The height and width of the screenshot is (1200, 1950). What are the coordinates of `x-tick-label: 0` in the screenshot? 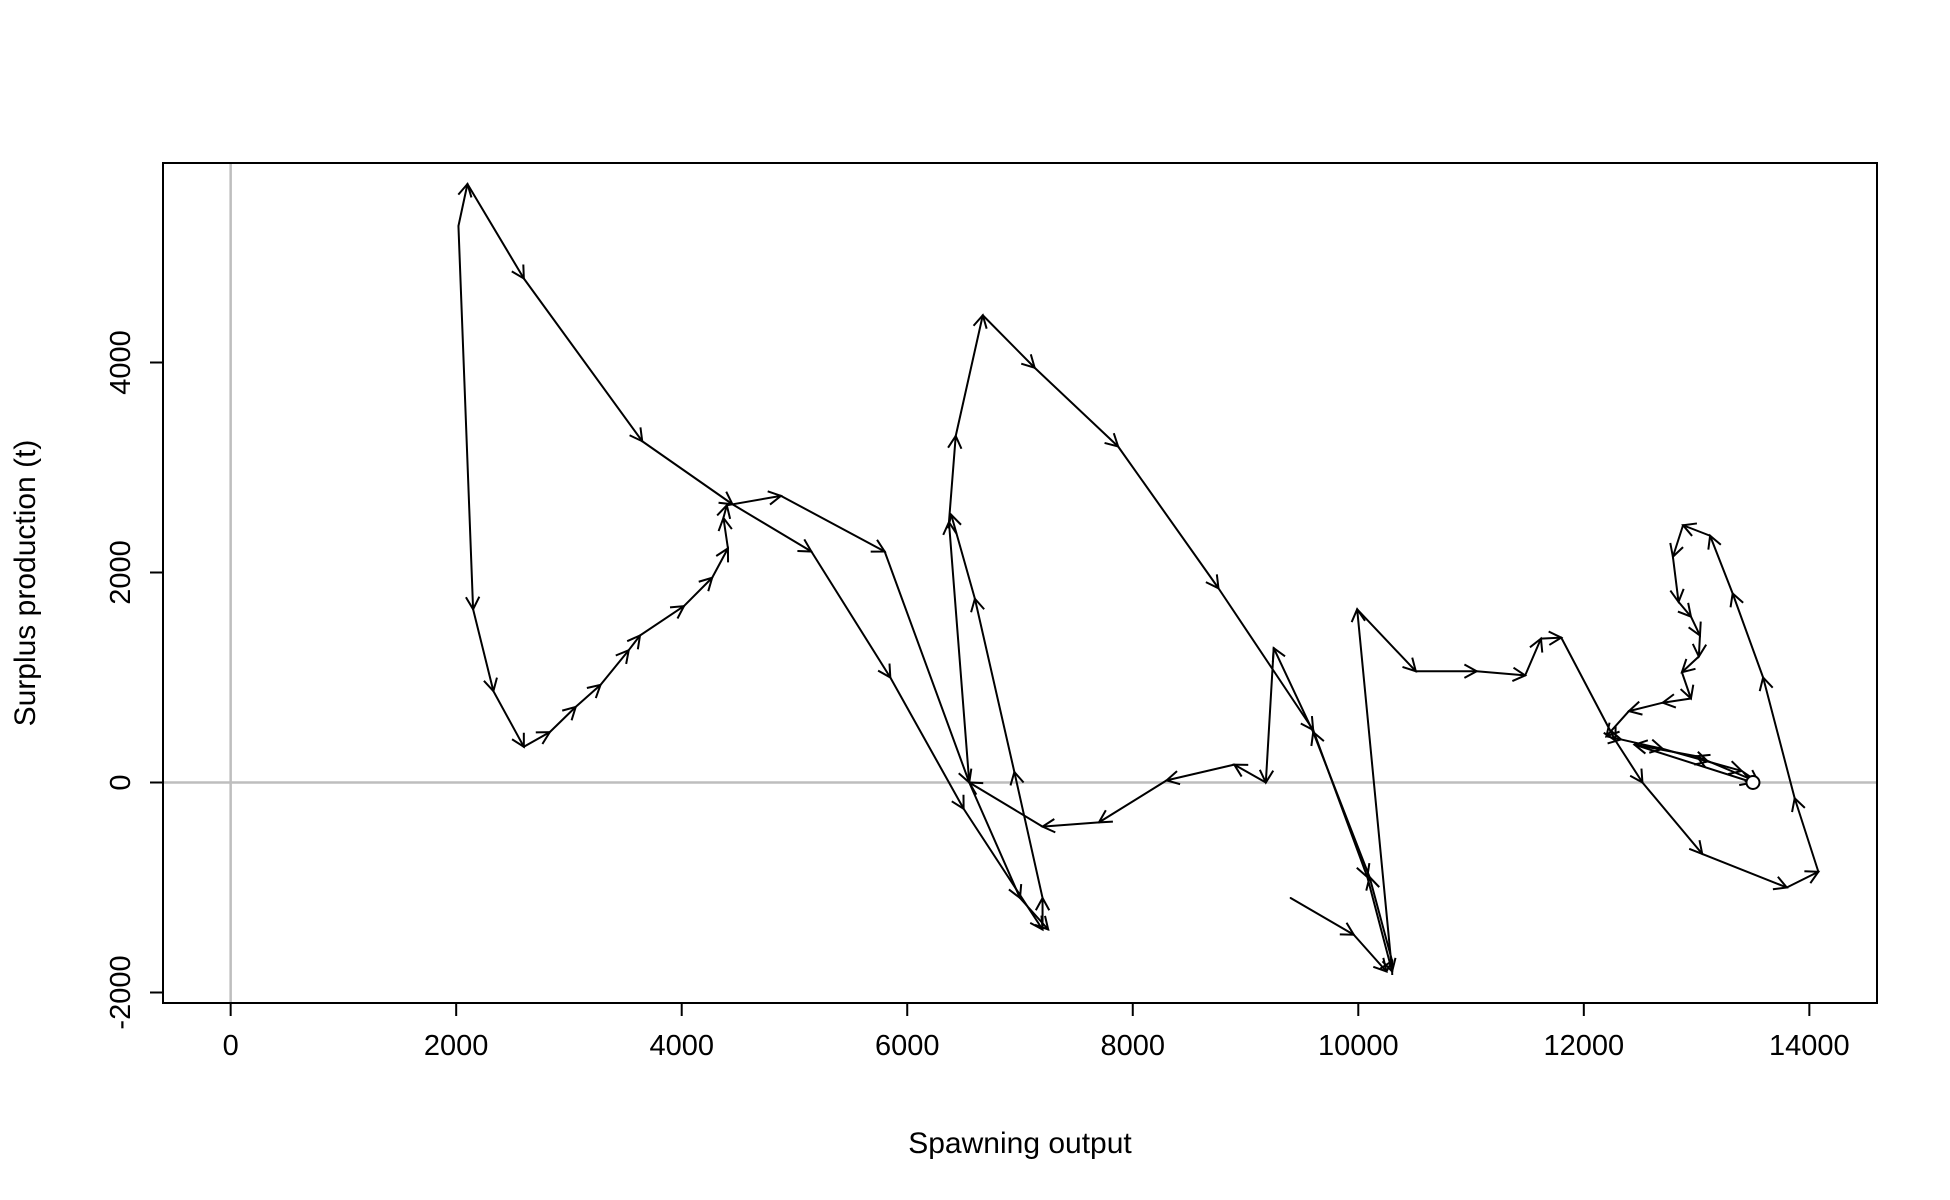 It's located at (231, 1046).